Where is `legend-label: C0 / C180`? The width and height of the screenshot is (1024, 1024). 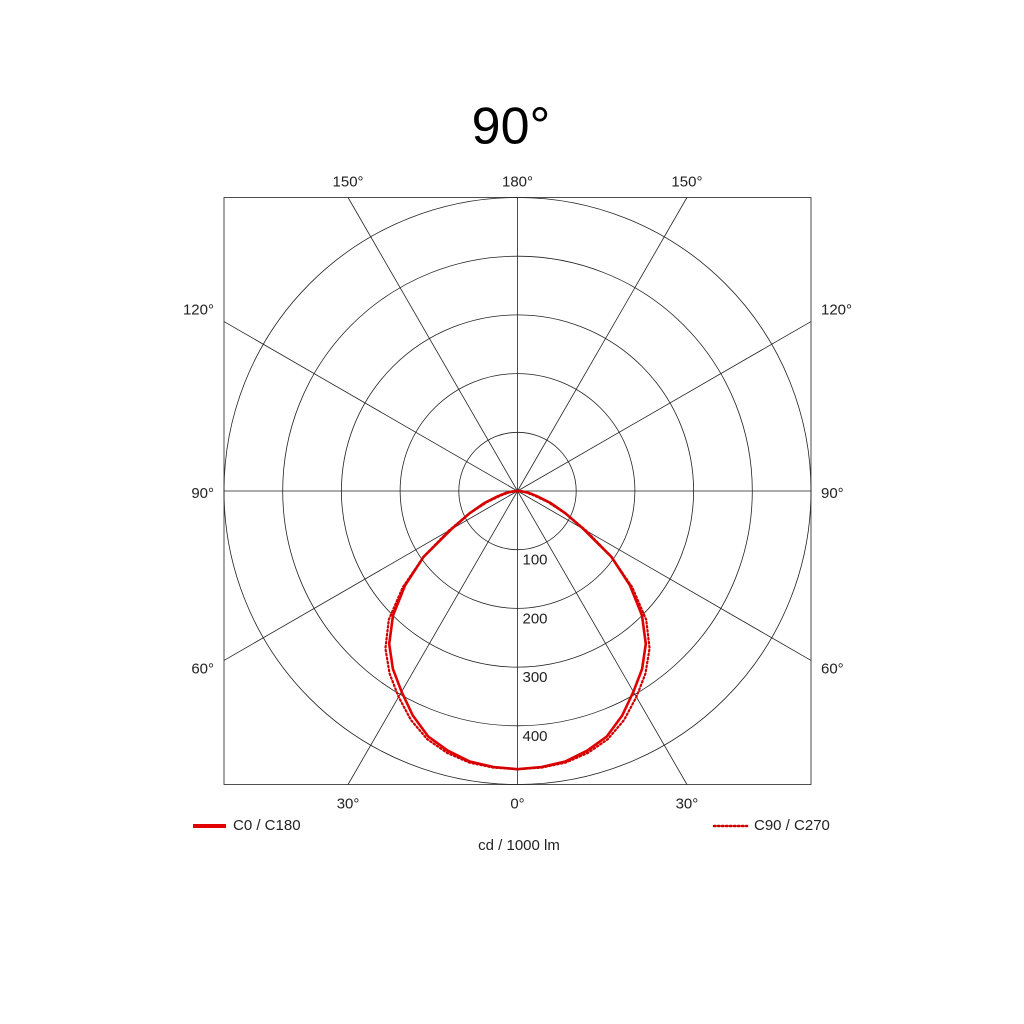 legend-label: C0 / C180 is located at coordinates (267, 825).